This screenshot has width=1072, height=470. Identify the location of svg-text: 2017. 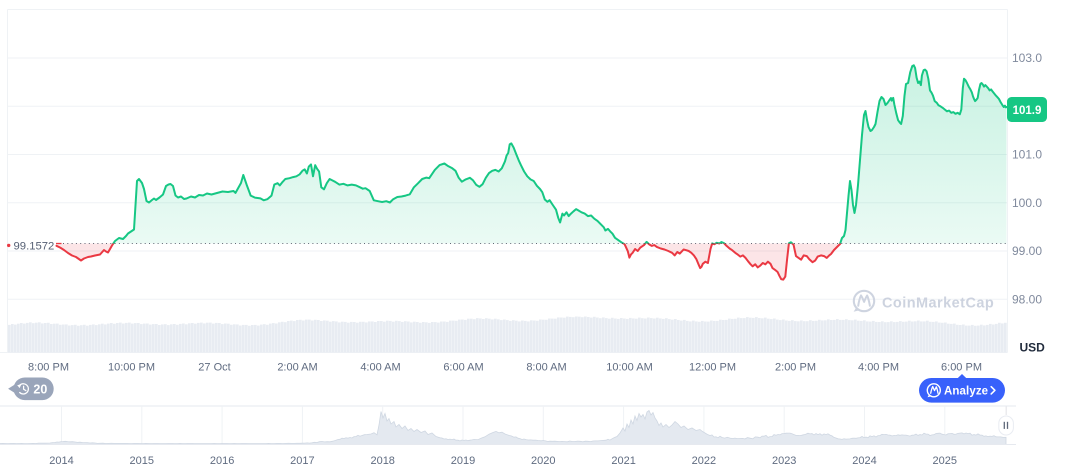
(302, 461).